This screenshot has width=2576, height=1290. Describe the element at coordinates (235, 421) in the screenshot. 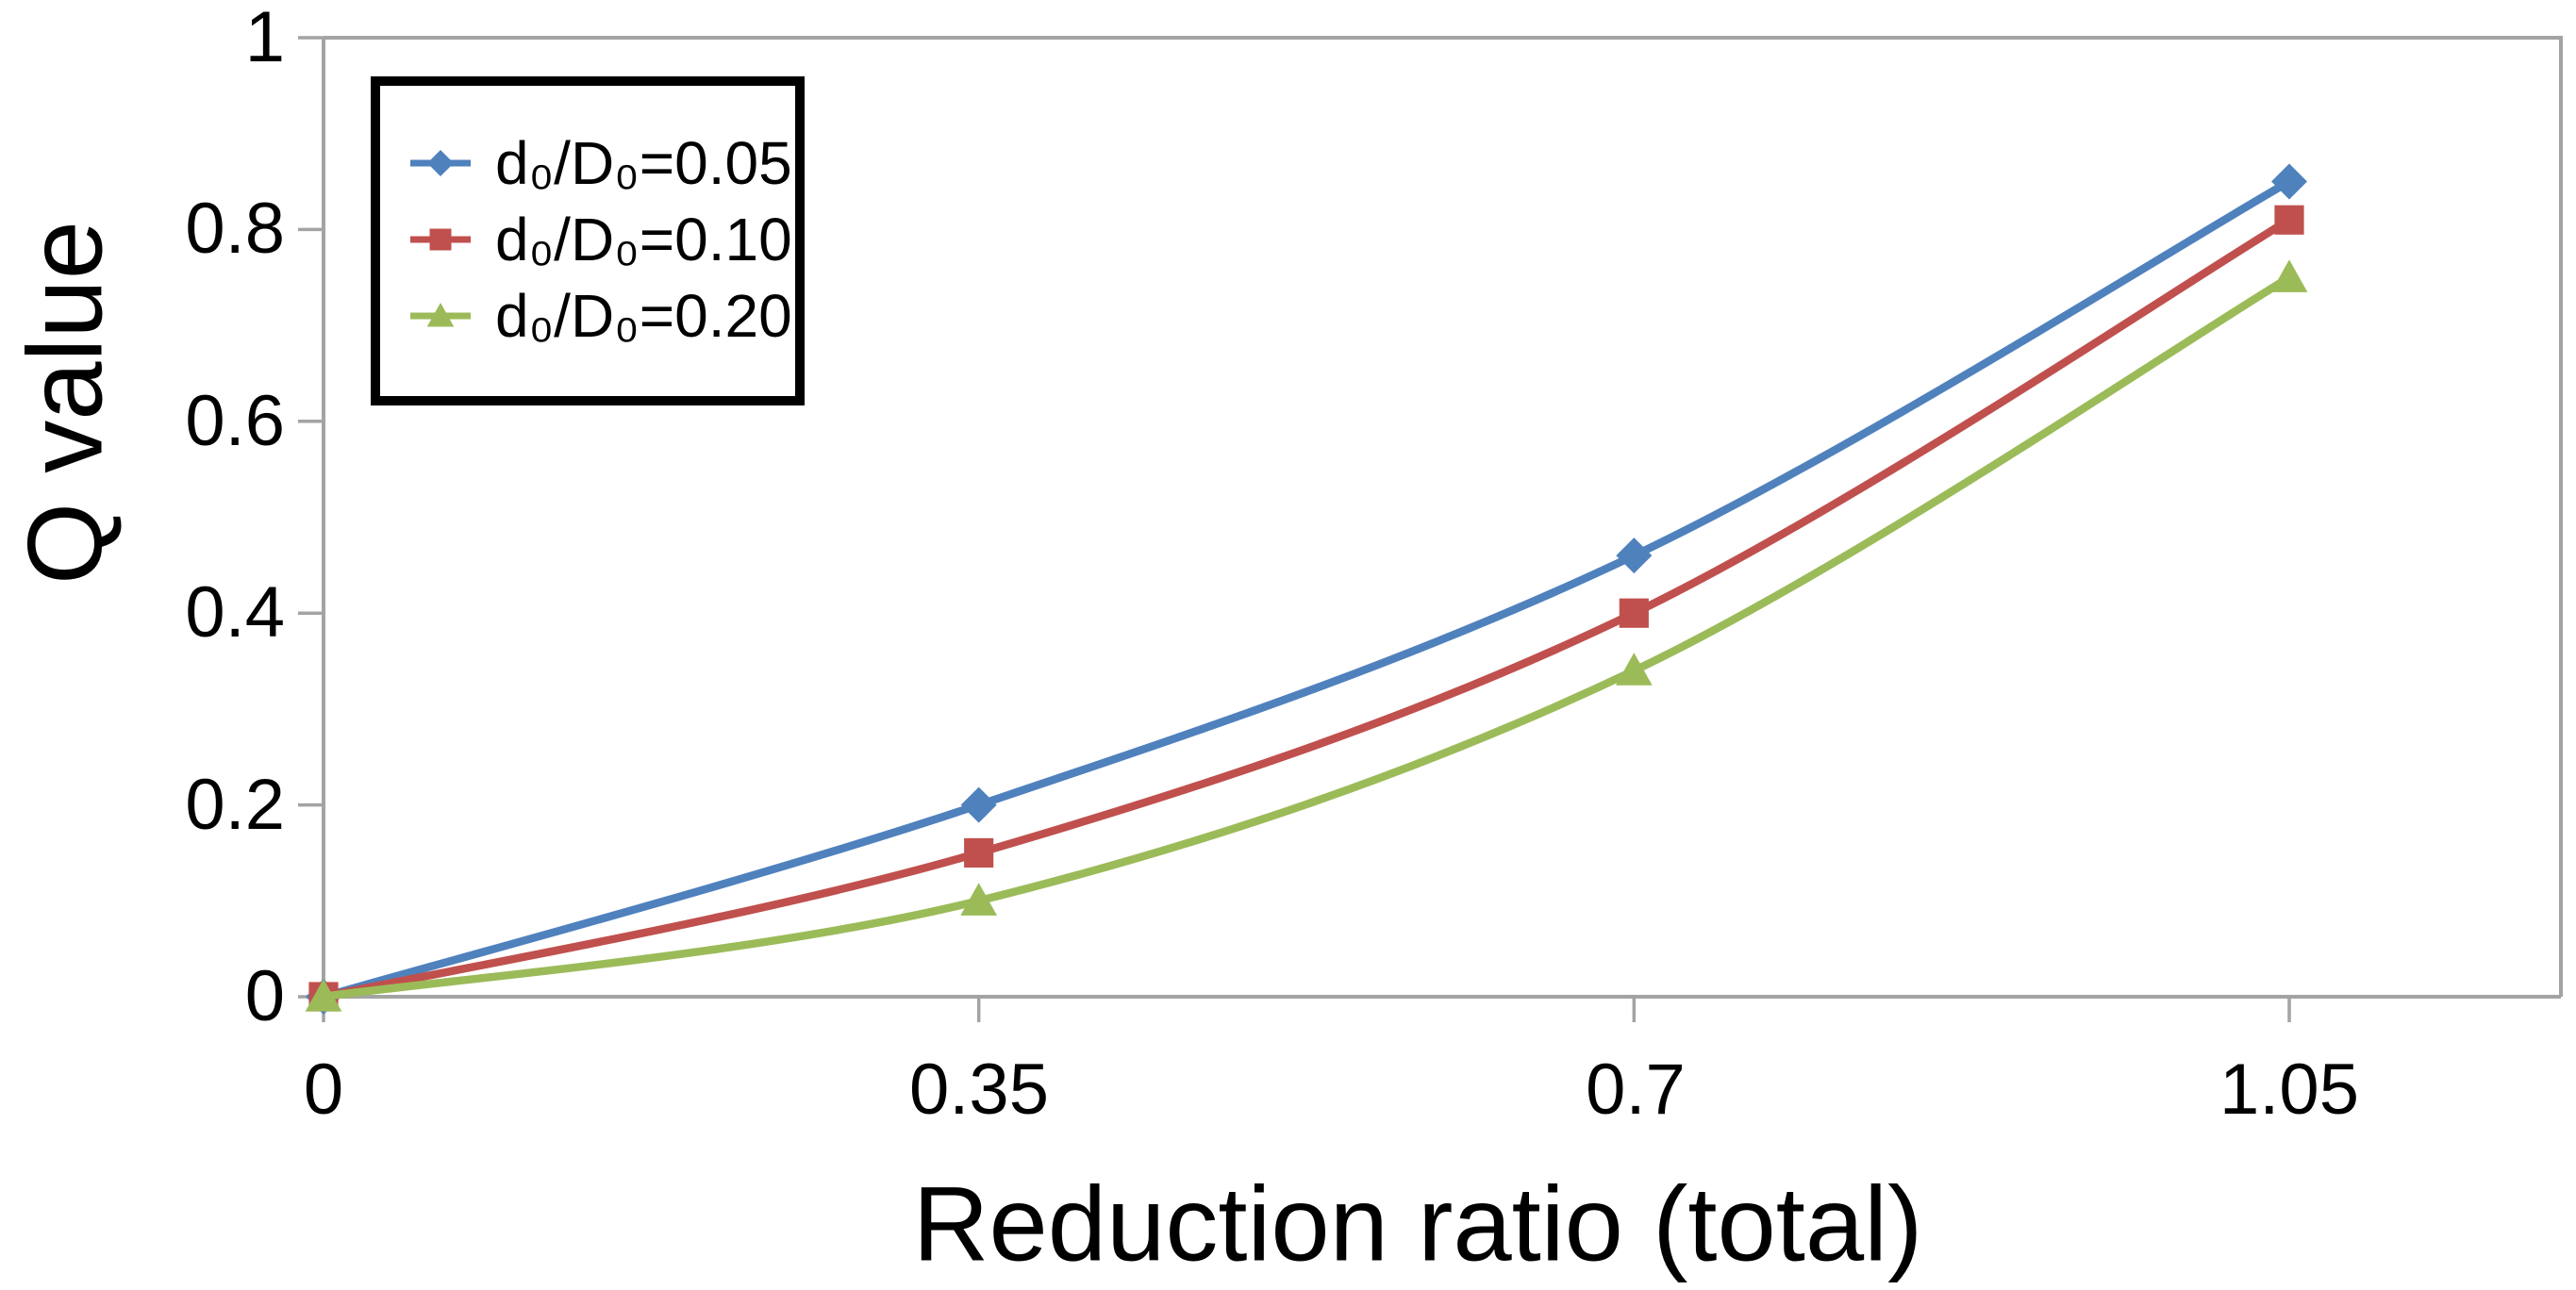

I see `y-tick-label: 0.6` at that location.